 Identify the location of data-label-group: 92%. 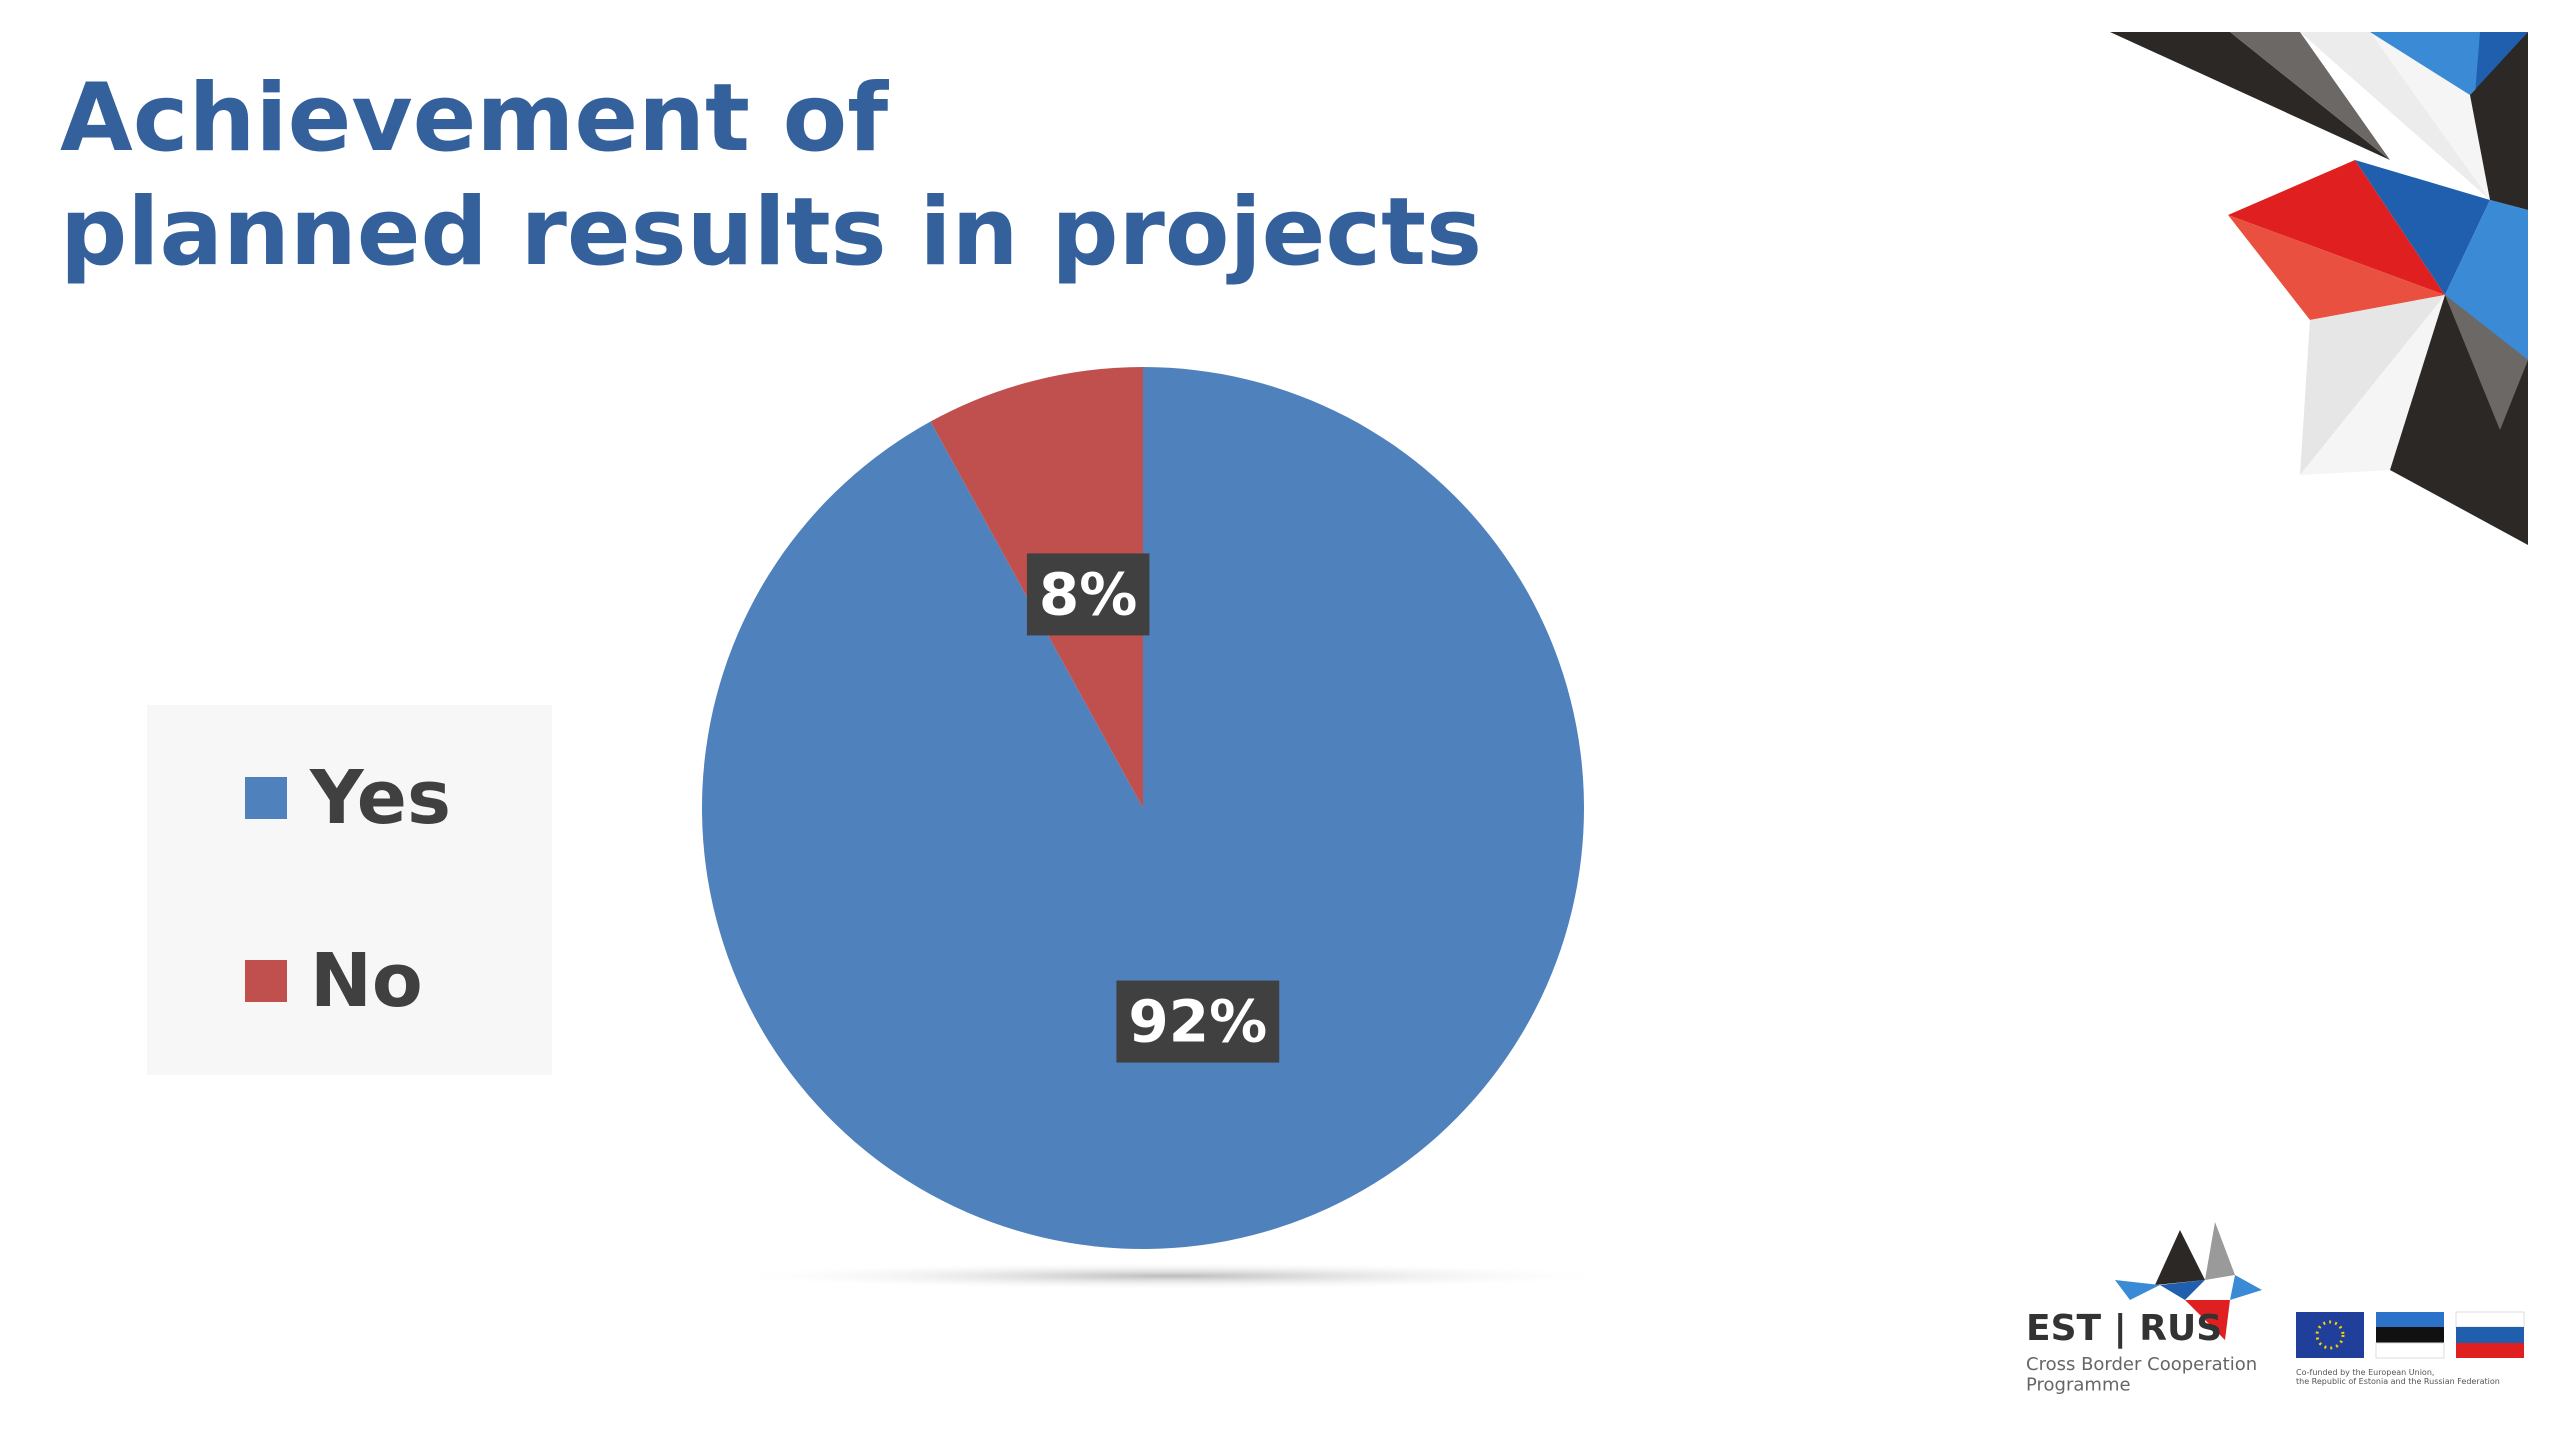
(1198, 1021).